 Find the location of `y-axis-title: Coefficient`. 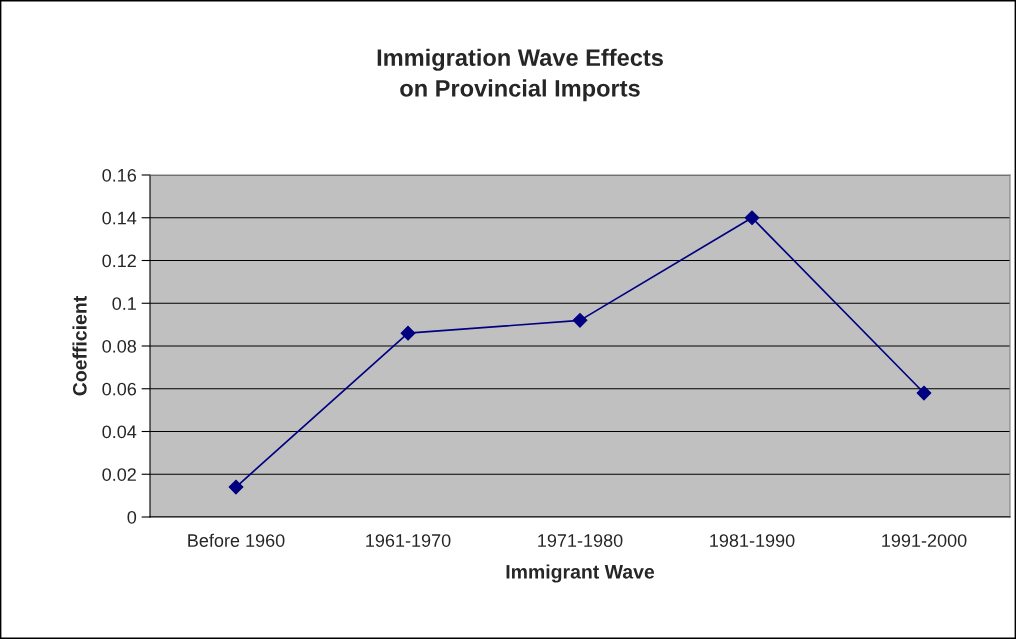

y-axis-title: Coefficient is located at coordinates (79, 346).